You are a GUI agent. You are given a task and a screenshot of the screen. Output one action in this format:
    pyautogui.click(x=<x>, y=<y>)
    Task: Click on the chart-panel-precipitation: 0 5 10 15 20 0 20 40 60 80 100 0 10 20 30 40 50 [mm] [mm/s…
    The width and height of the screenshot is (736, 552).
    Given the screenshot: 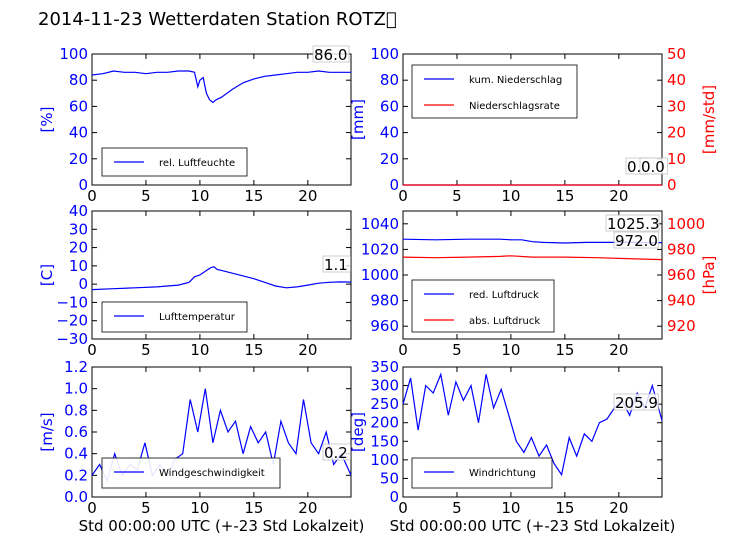 What is the action you would take?
    pyautogui.click(x=533, y=125)
    